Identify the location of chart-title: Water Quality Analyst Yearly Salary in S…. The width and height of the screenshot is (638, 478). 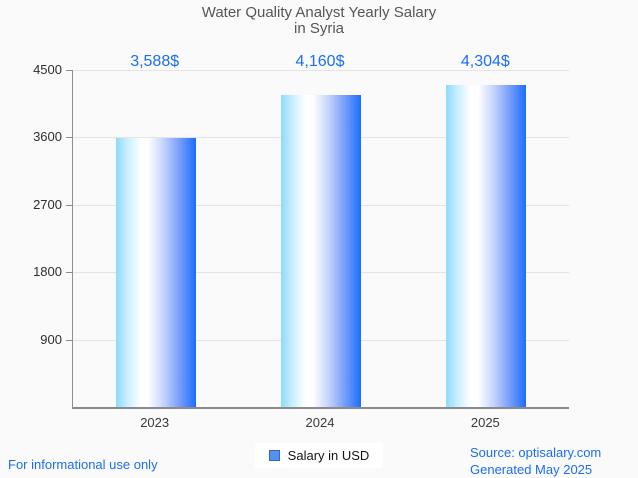
(319, 21).